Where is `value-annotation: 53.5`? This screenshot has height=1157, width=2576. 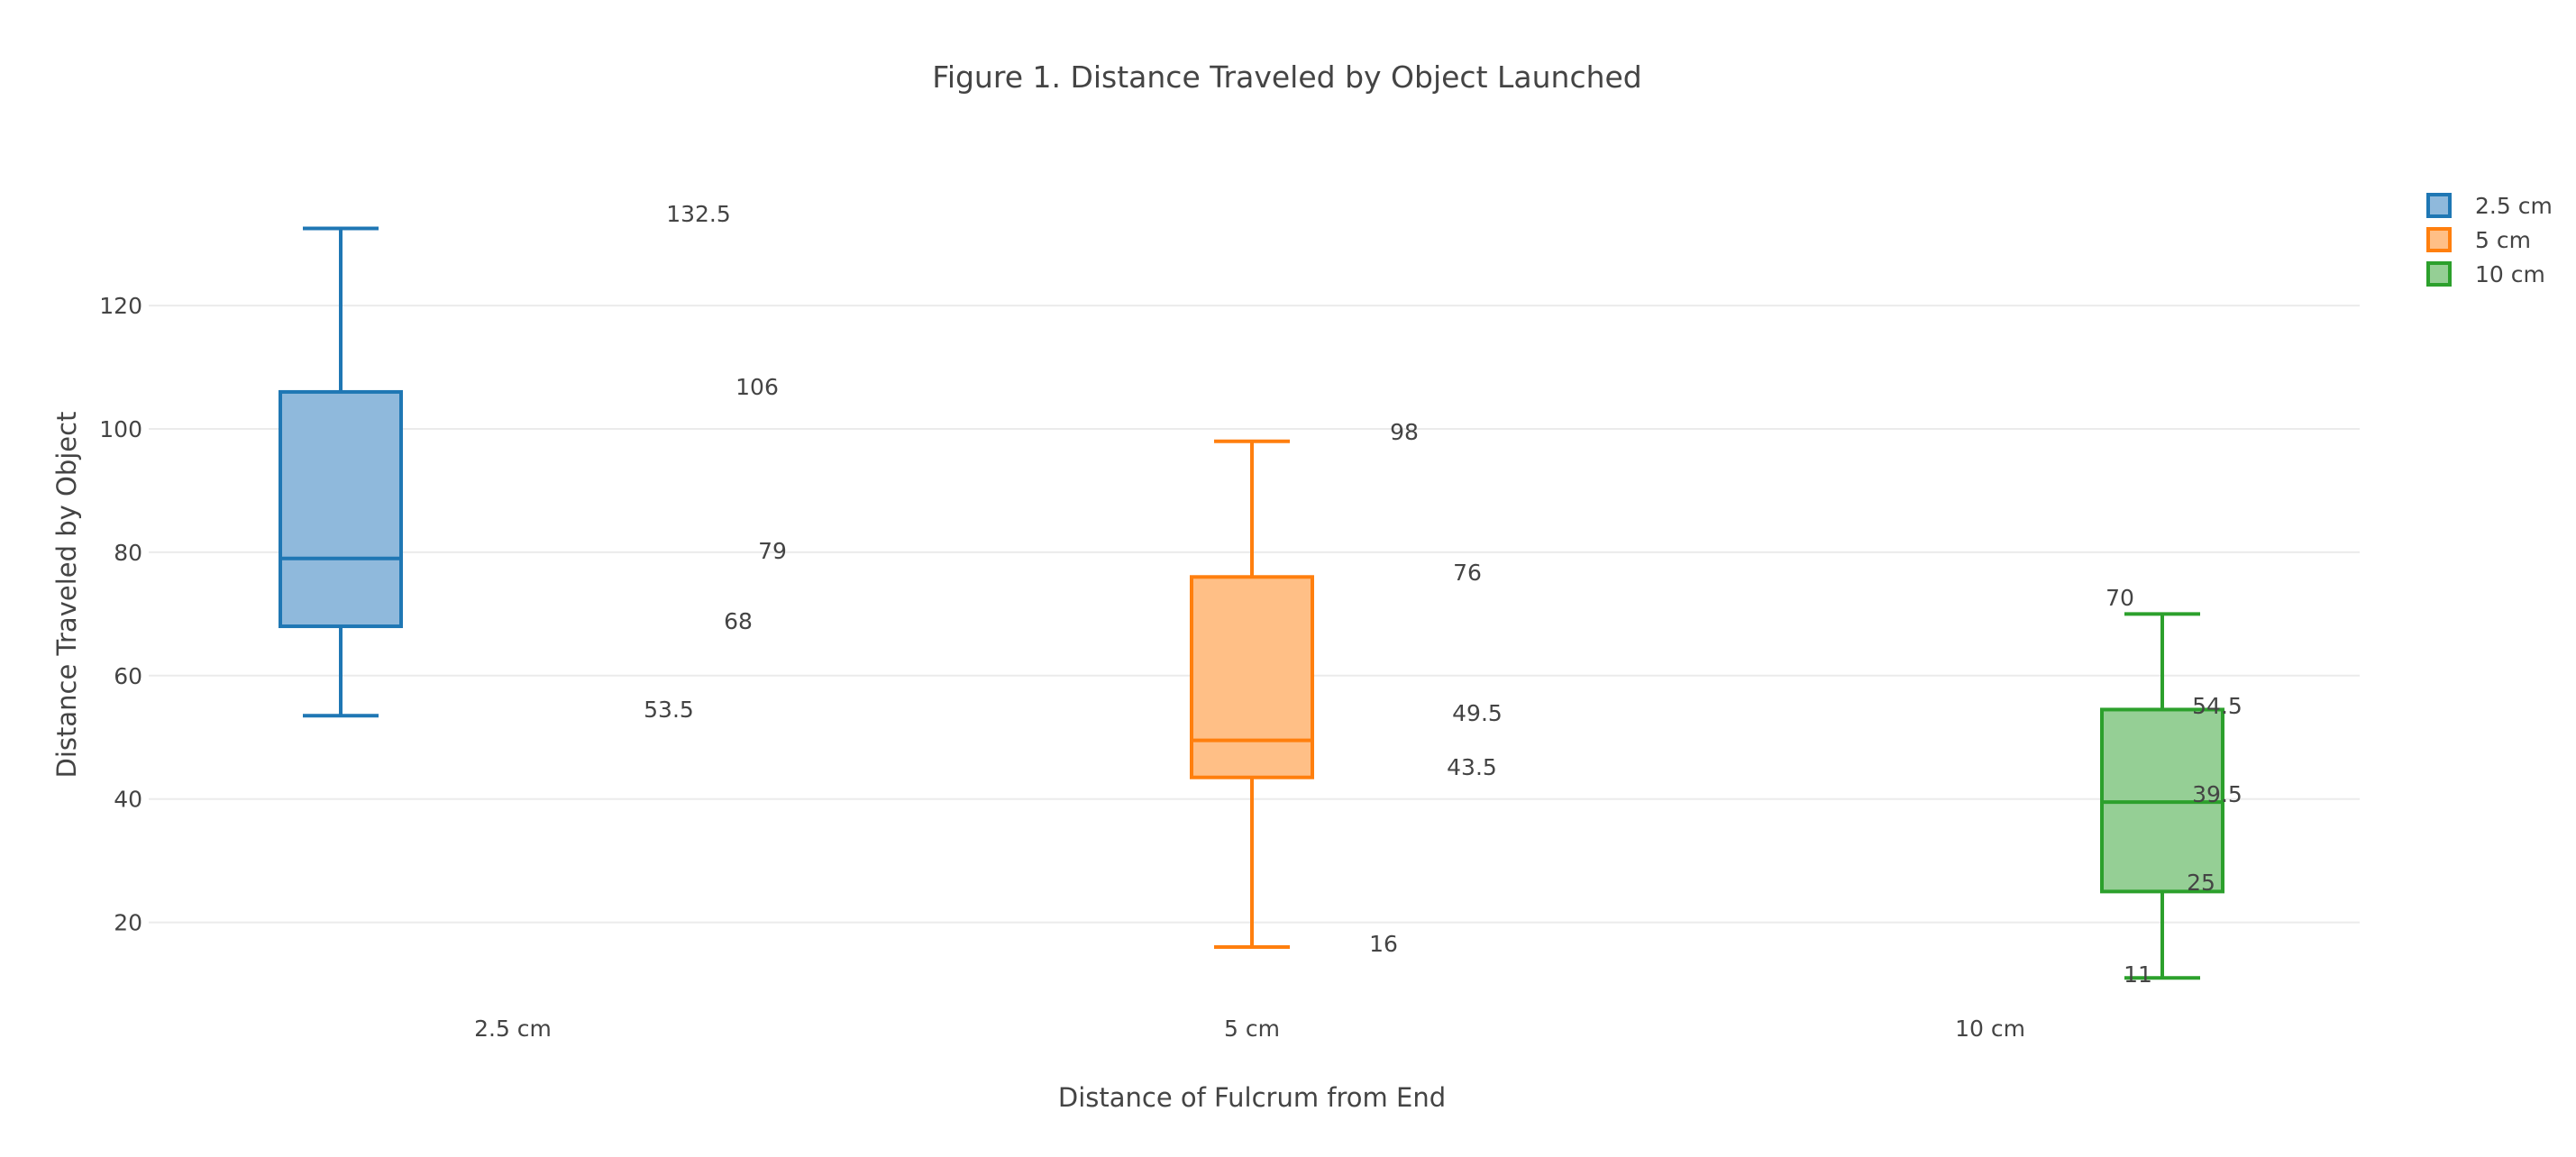
value-annotation: 53.5 is located at coordinates (669, 710).